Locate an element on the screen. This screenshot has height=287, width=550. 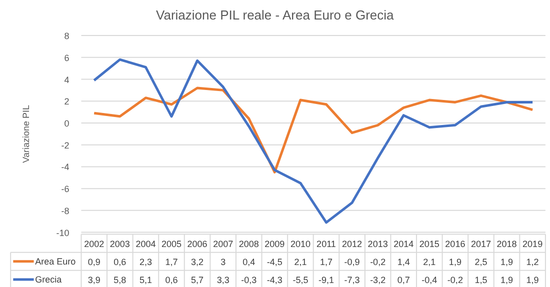
data-label: 3,2 is located at coordinates (197, 261).